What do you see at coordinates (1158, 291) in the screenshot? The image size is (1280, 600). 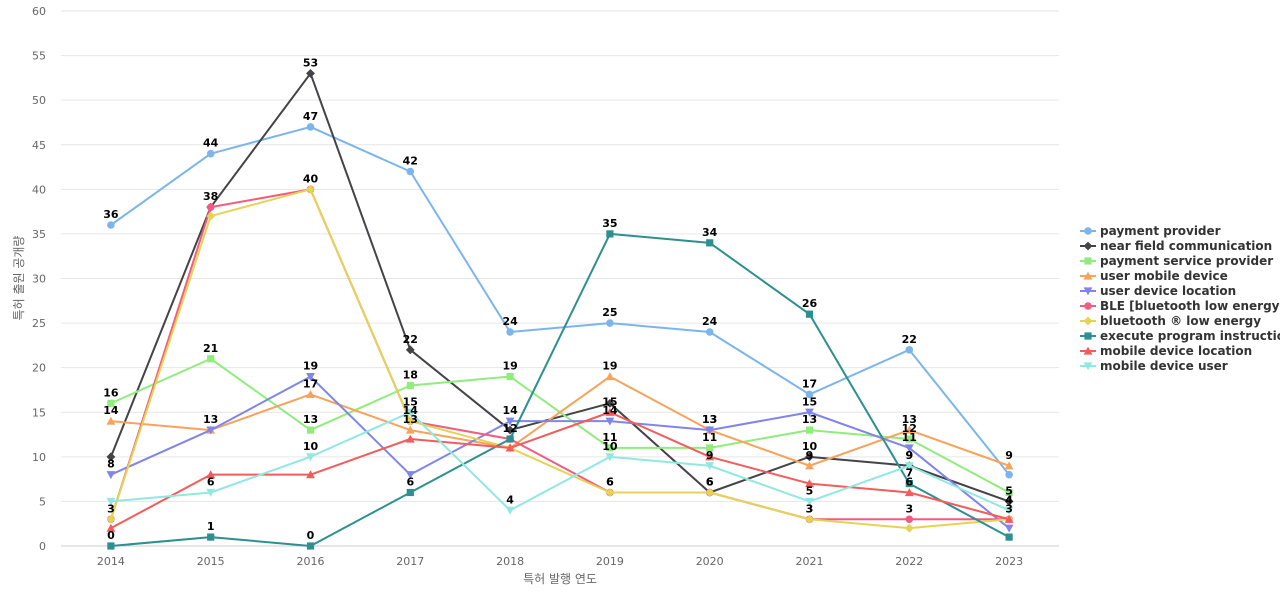 I see `legend-item: user device location` at bounding box center [1158, 291].